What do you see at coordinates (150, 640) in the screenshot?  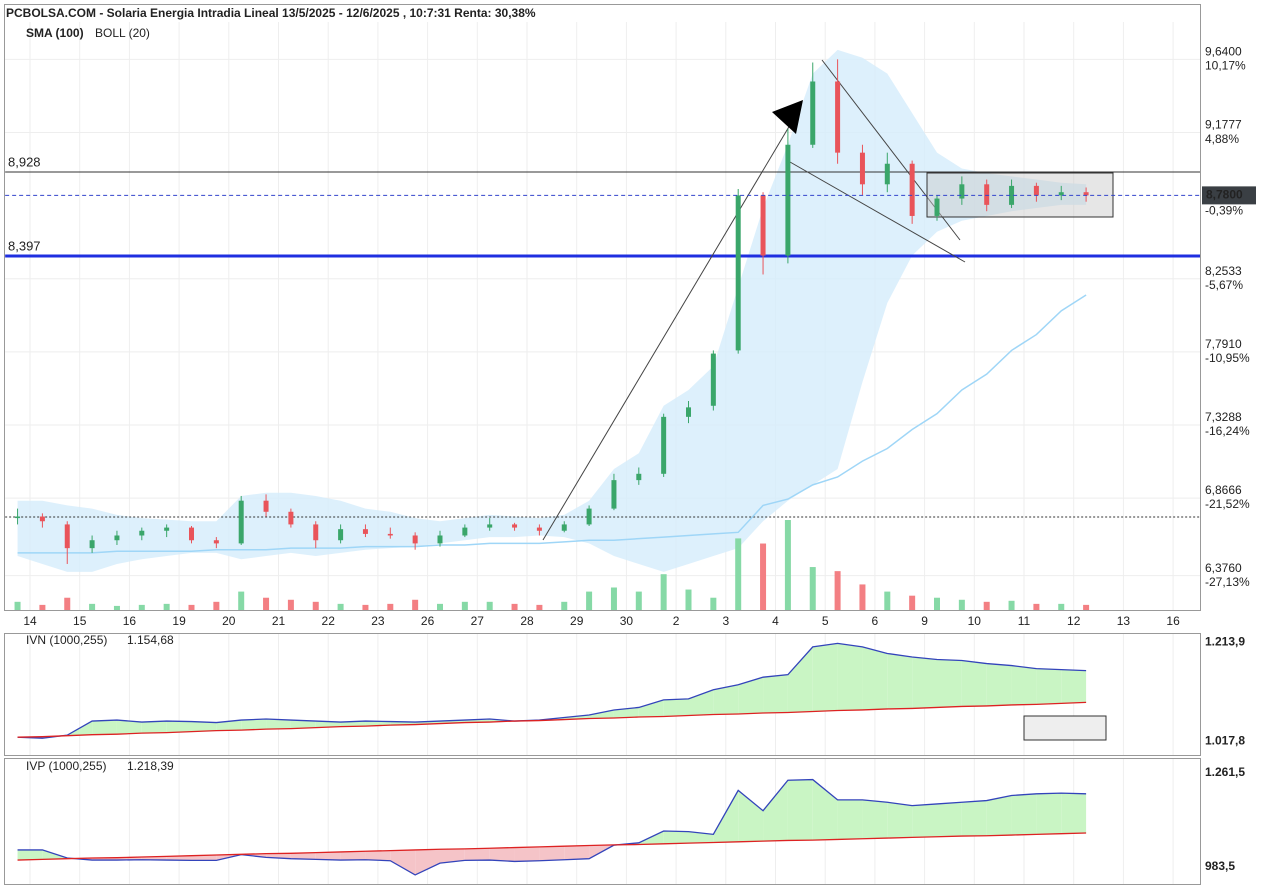 I see `panel-last: 1.154,68` at bounding box center [150, 640].